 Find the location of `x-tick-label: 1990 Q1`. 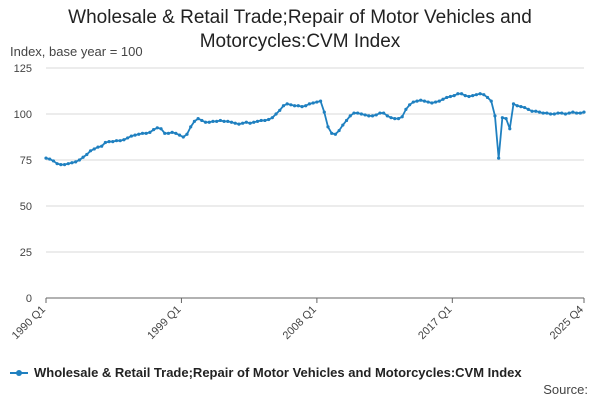

x-tick-label: 1990 Q1 is located at coordinates (29, 323).